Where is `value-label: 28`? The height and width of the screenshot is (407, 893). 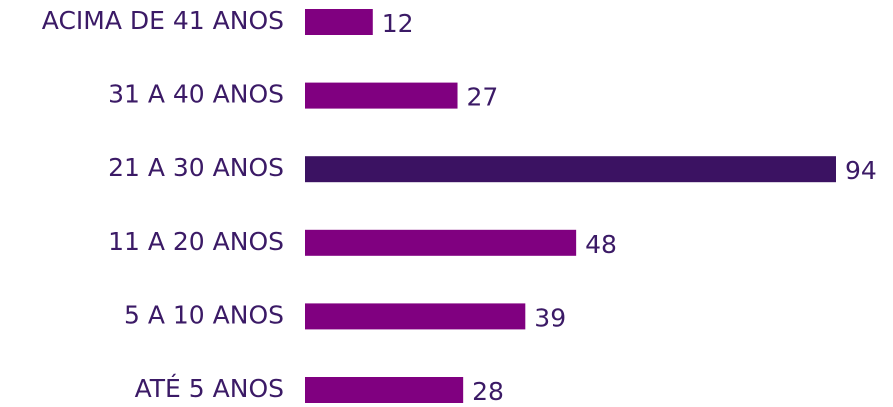
value-label: 28 is located at coordinates (488, 391).